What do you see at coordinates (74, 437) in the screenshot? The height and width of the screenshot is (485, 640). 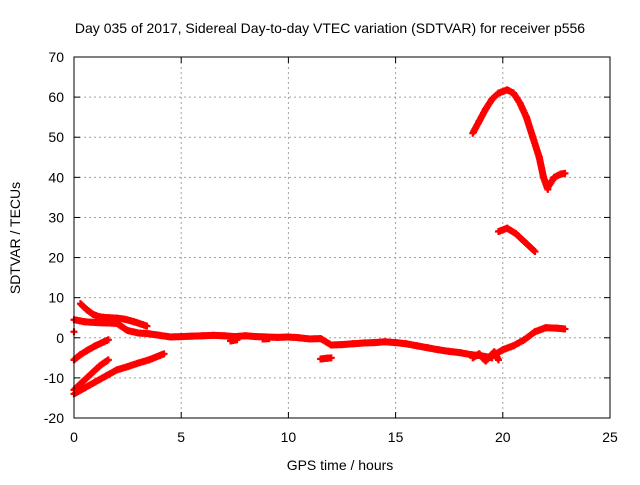 I see `x-tick-label: 0` at bounding box center [74, 437].